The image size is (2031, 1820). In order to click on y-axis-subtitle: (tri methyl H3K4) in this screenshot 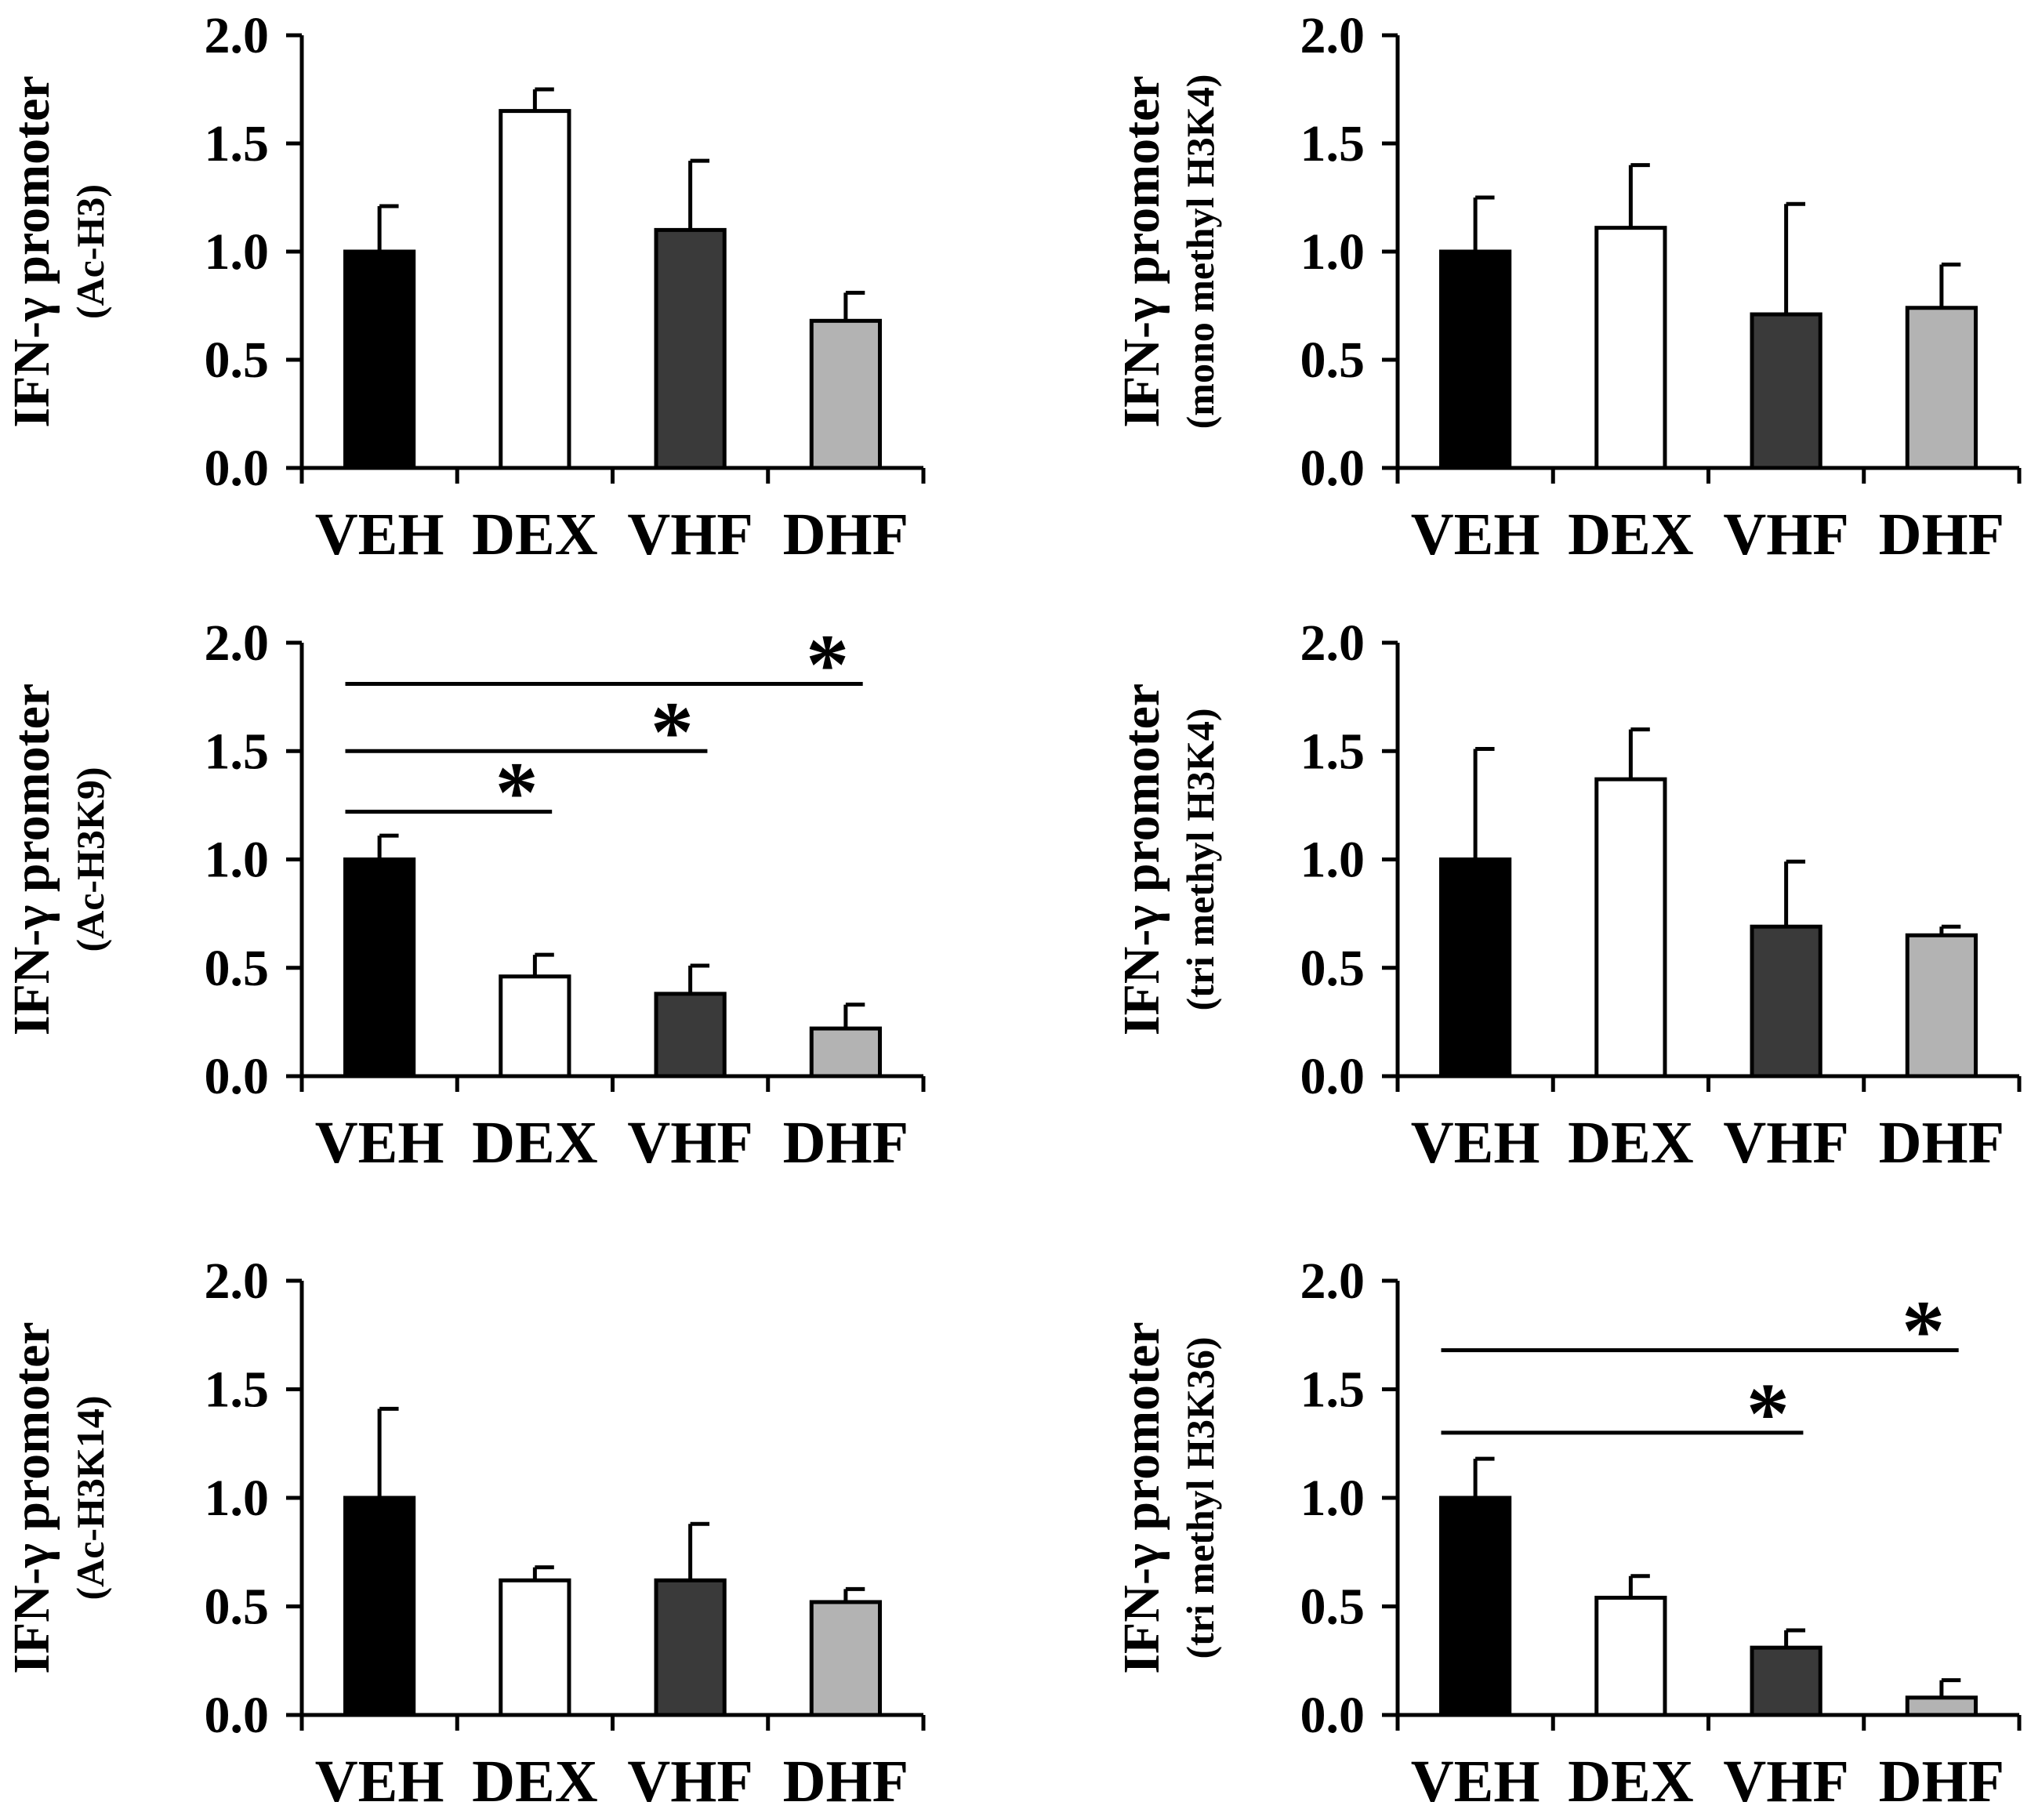, I will do `click(1200, 859)`.